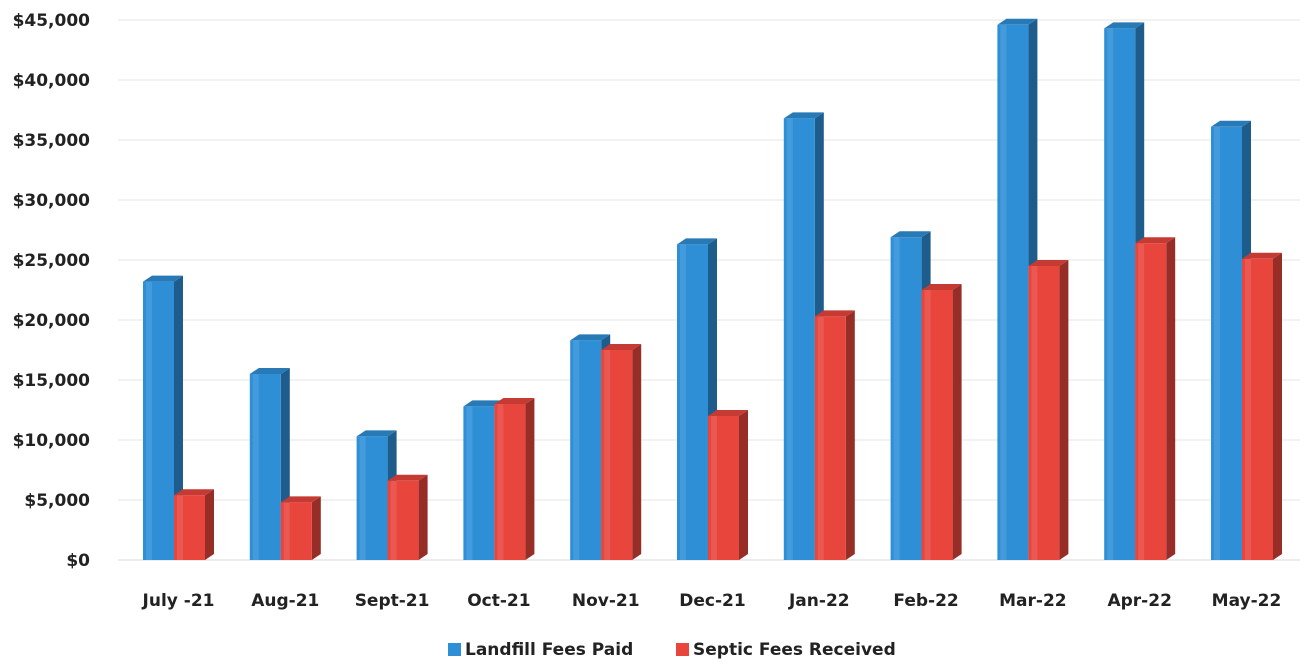 This screenshot has height=671, width=1312. Describe the element at coordinates (57, 501) in the screenshot. I see `y-tick-label: $5,000` at that location.